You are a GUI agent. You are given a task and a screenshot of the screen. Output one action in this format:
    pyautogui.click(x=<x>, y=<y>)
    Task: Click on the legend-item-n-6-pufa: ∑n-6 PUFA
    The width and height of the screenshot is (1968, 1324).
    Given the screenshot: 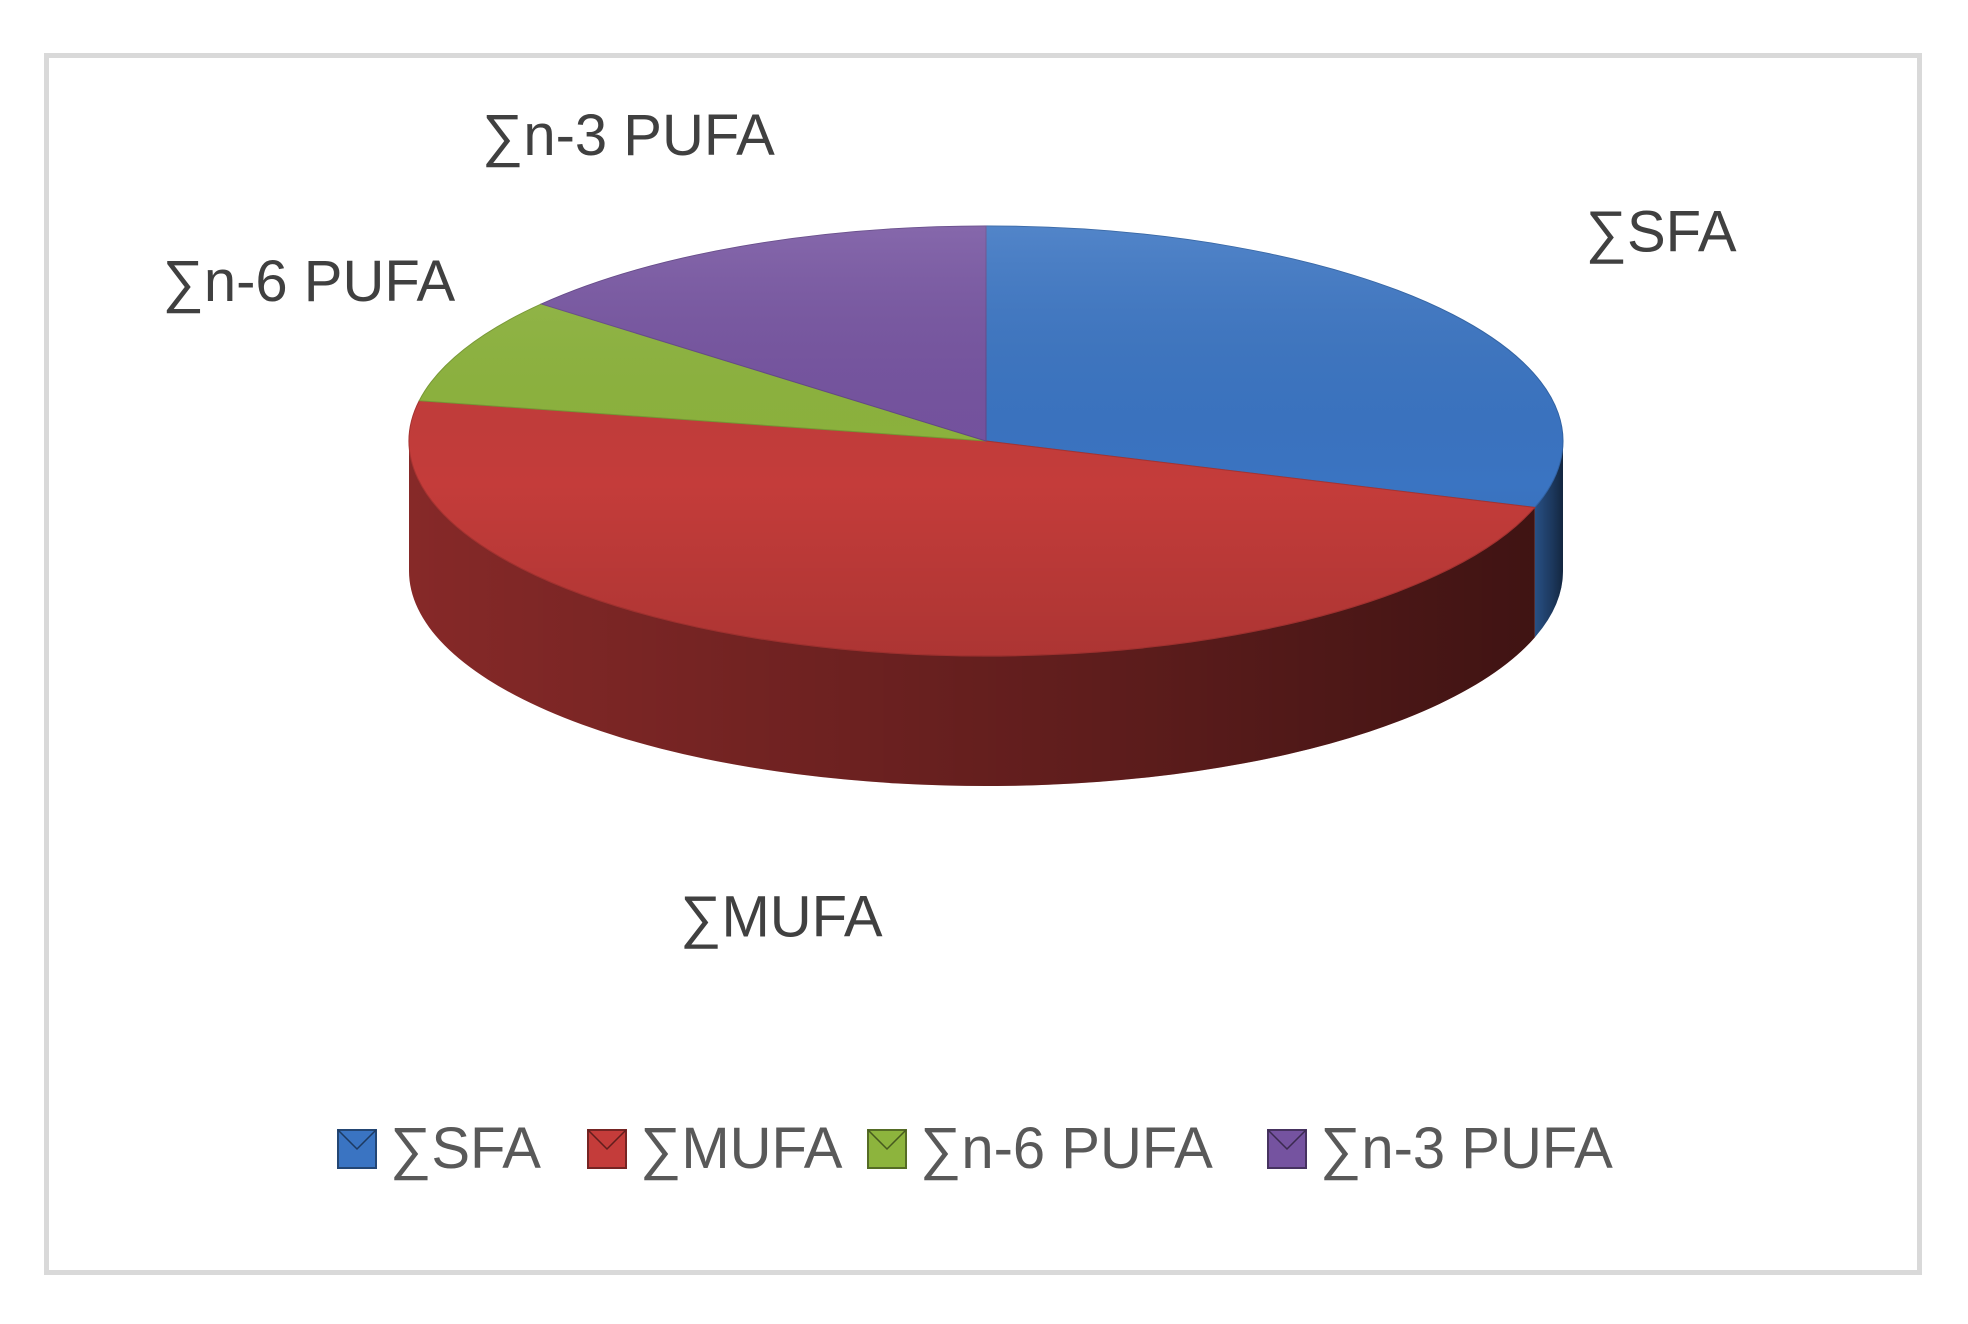 What is the action you would take?
    pyautogui.click(x=1040, y=1148)
    